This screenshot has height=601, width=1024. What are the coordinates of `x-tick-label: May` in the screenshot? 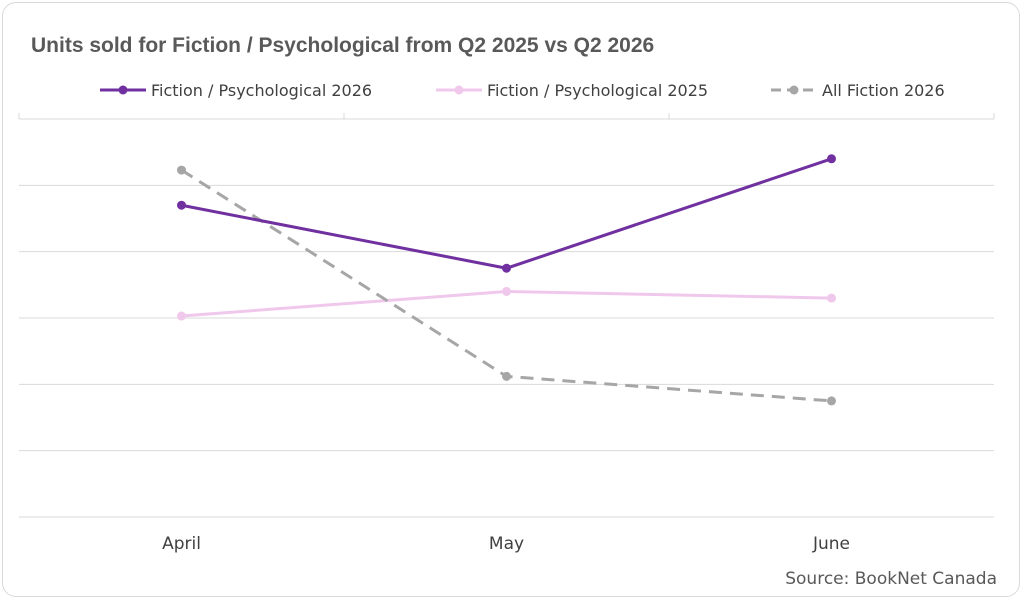 It's located at (506, 544).